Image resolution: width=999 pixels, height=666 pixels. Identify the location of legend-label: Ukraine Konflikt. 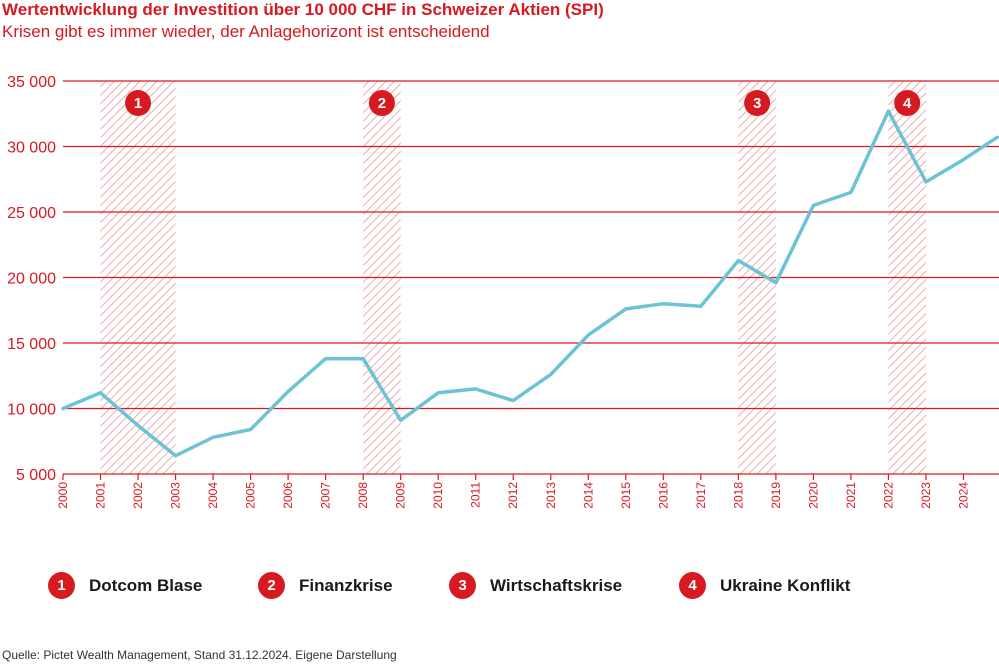
(785, 585).